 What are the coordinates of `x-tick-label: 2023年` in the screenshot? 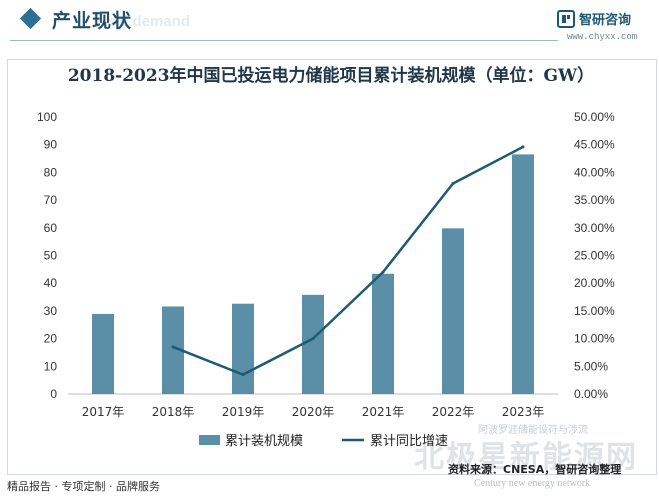 It's located at (523, 412).